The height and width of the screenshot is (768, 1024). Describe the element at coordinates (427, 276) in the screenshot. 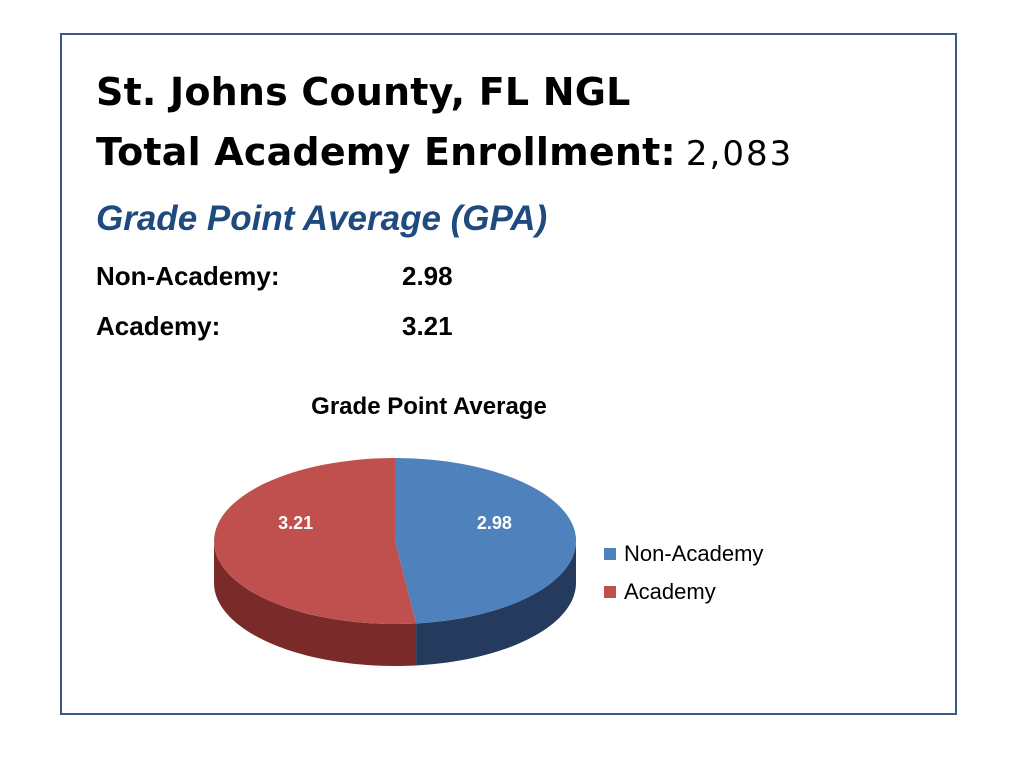

I see `row-value: 2.98` at that location.